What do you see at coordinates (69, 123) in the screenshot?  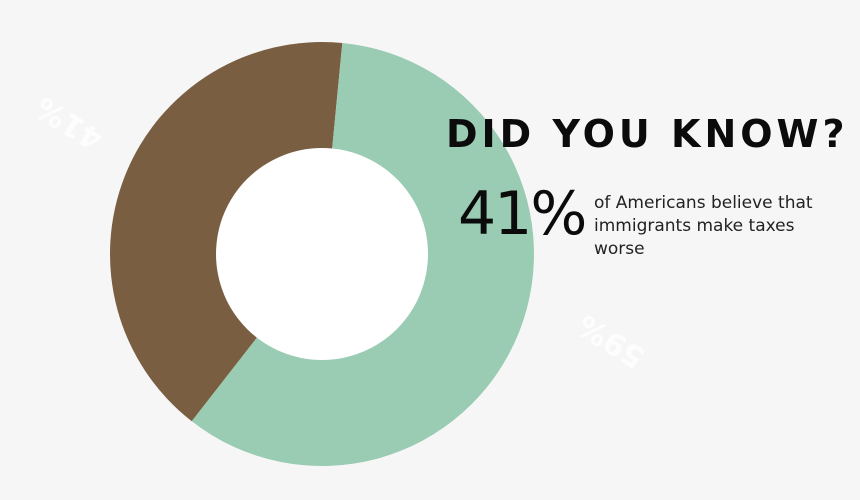 I see `slice-label-41: 41%` at bounding box center [69, 123].